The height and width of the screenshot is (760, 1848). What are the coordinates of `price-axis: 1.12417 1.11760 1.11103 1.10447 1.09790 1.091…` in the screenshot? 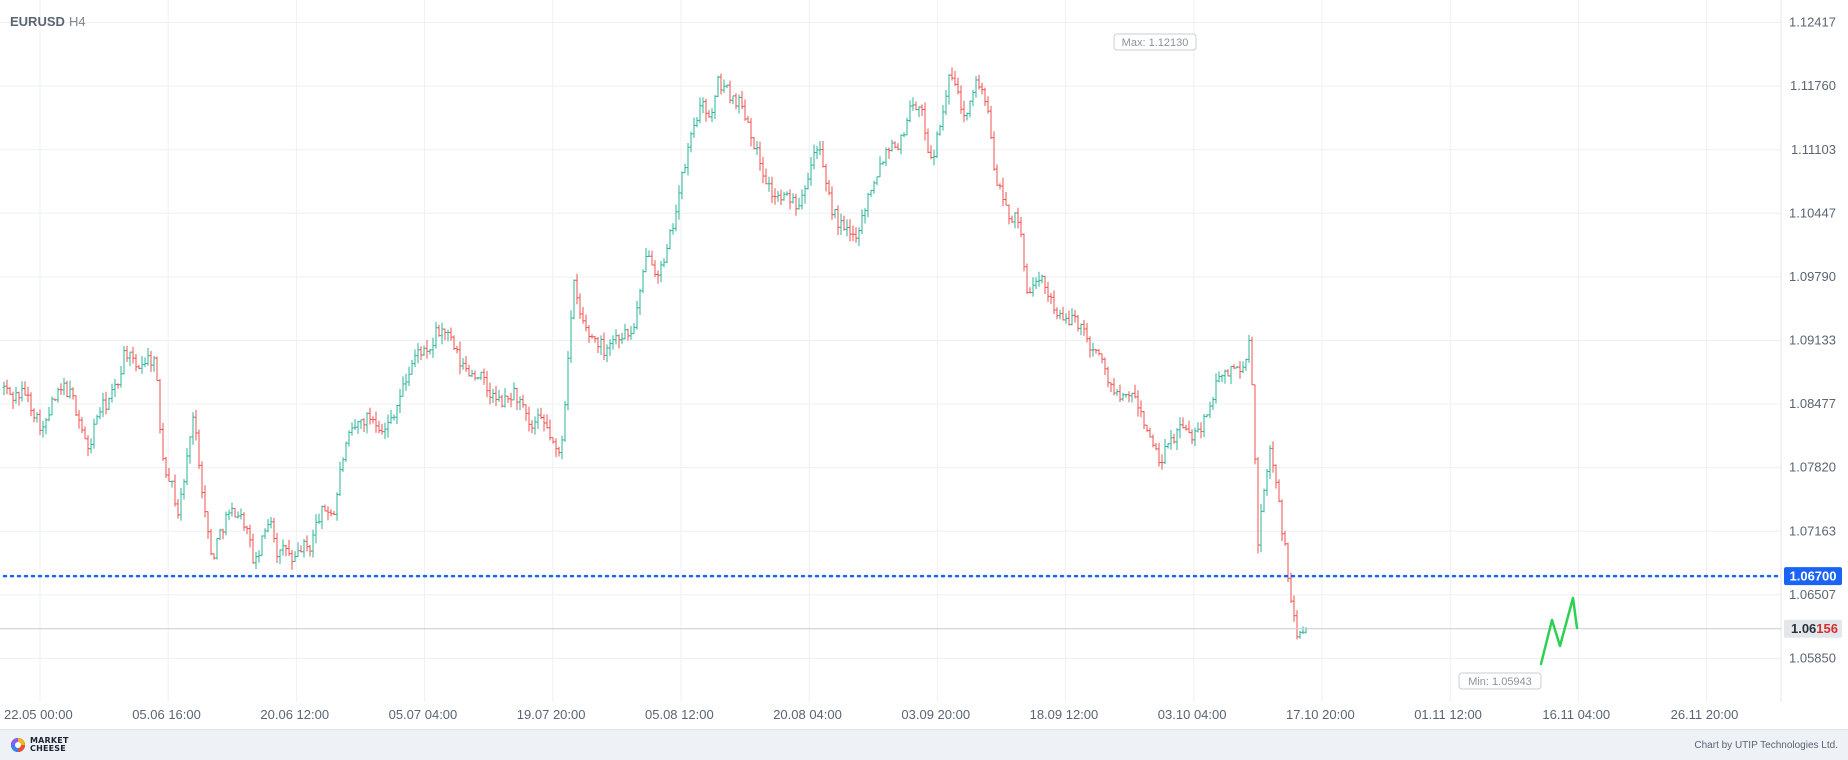 It's located at (1812, 340).